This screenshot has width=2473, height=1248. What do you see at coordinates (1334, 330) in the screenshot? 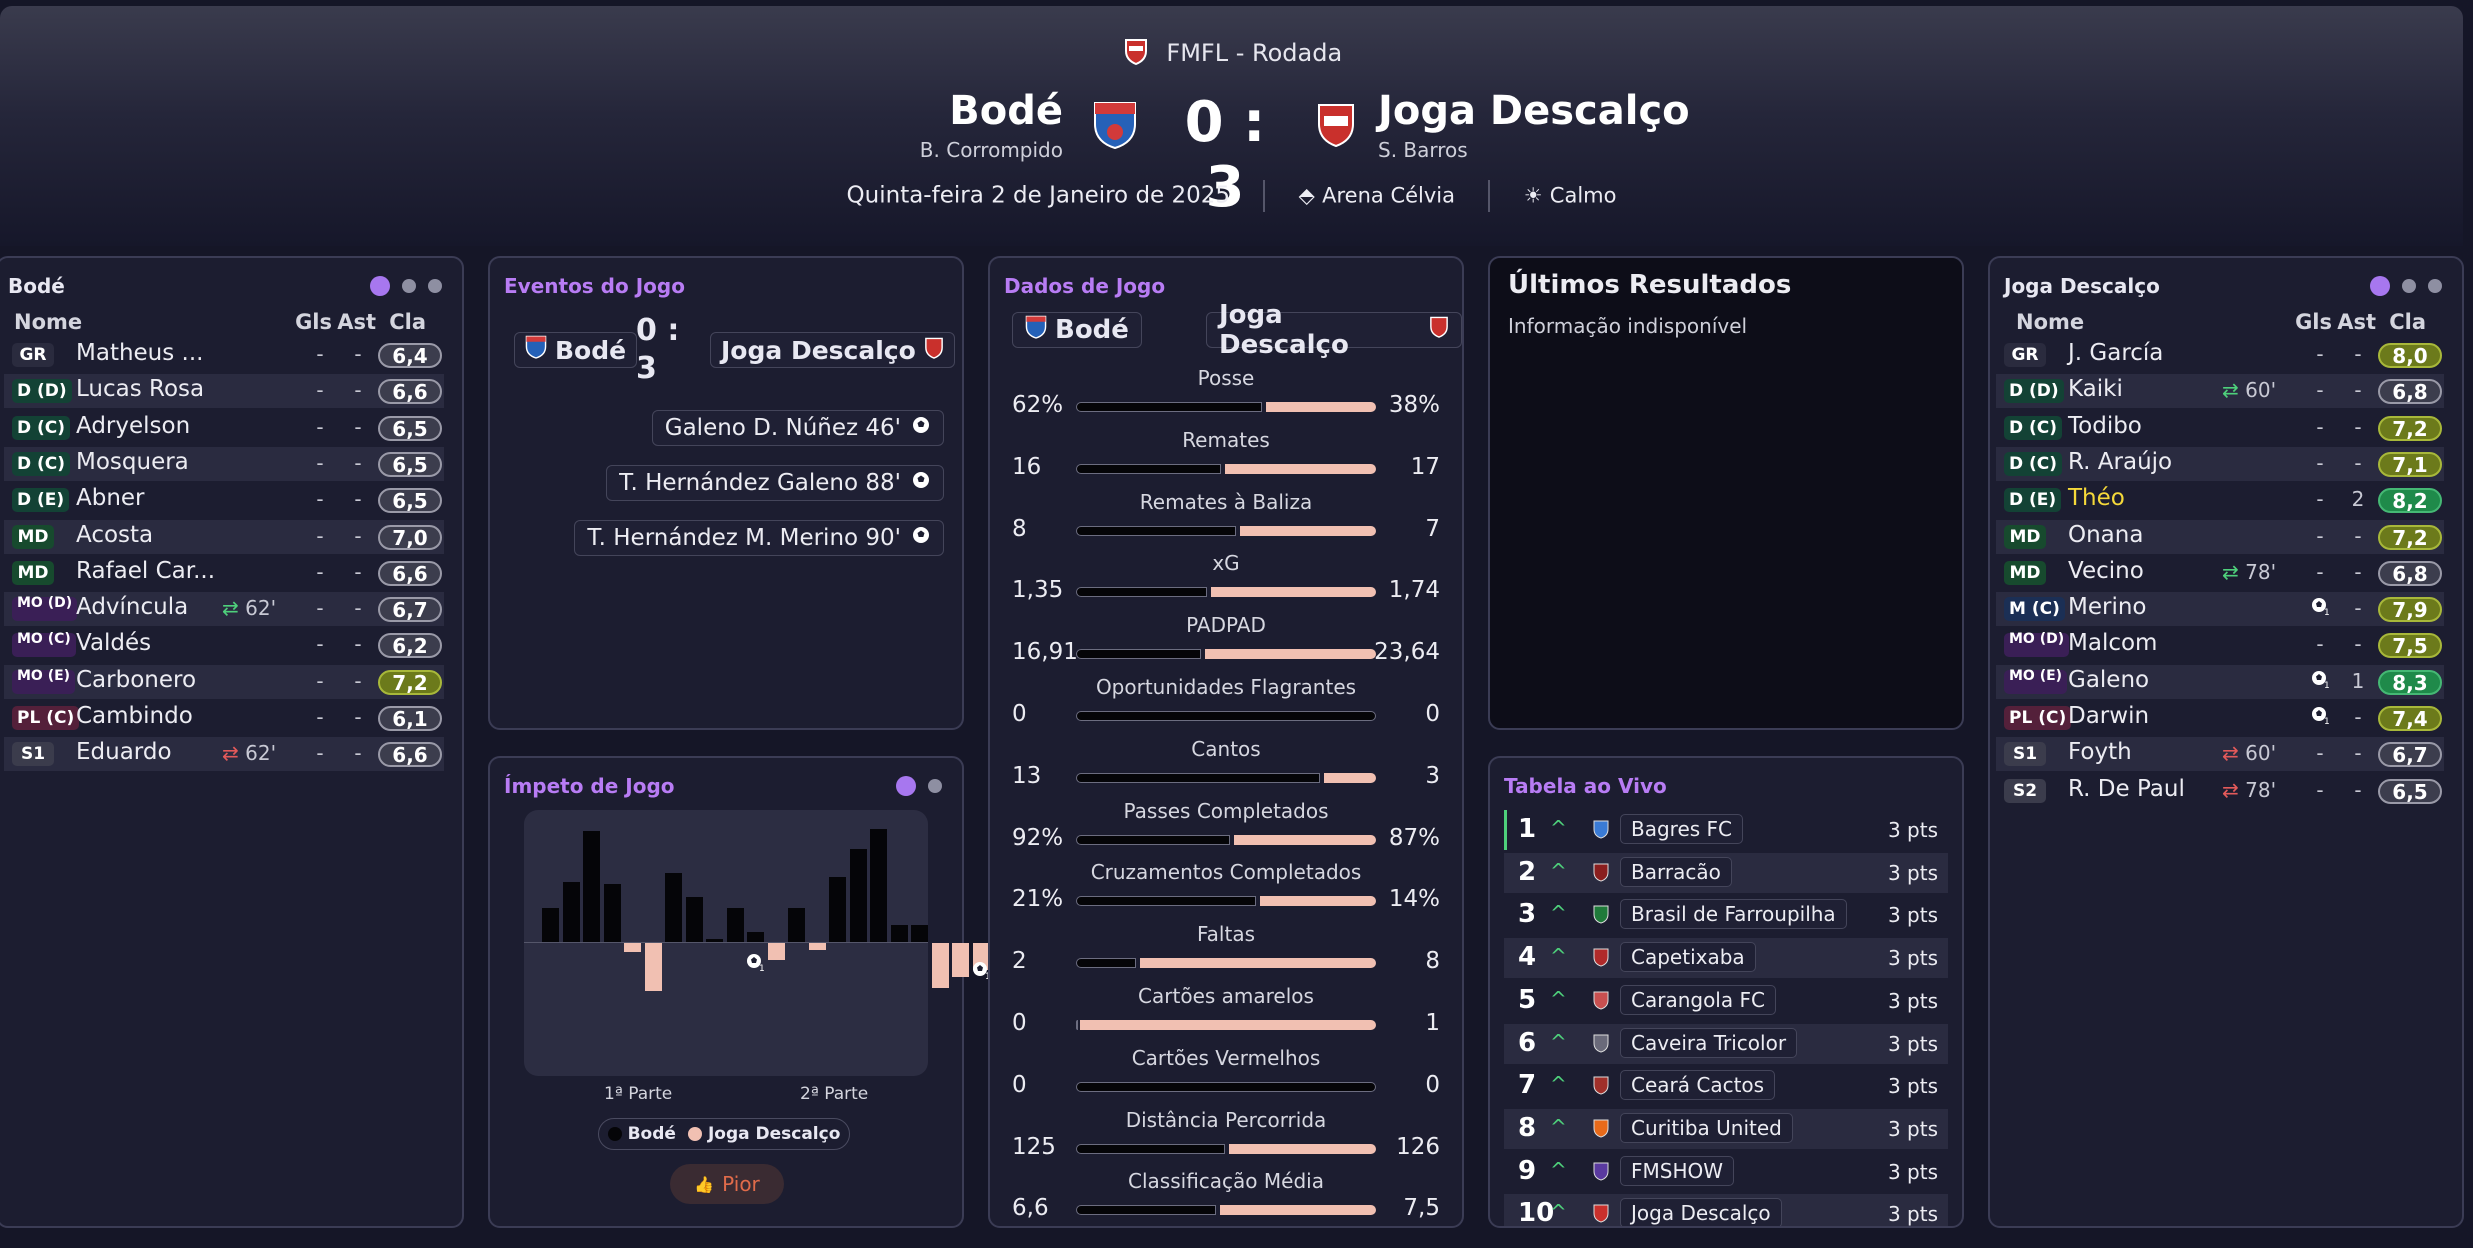
I see `stats-away-team: Joga Descalço` at bounding box center [1334, 330].